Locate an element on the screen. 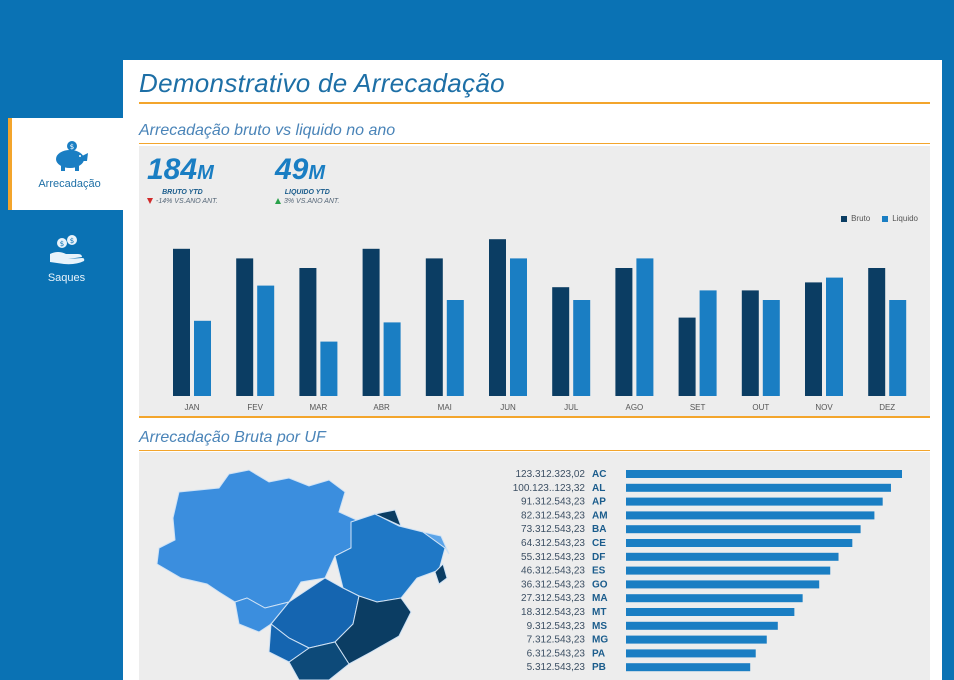 The height and width of the screenshot is (680, 954). uf-category-label: MG is located at coordinates (600, 640).